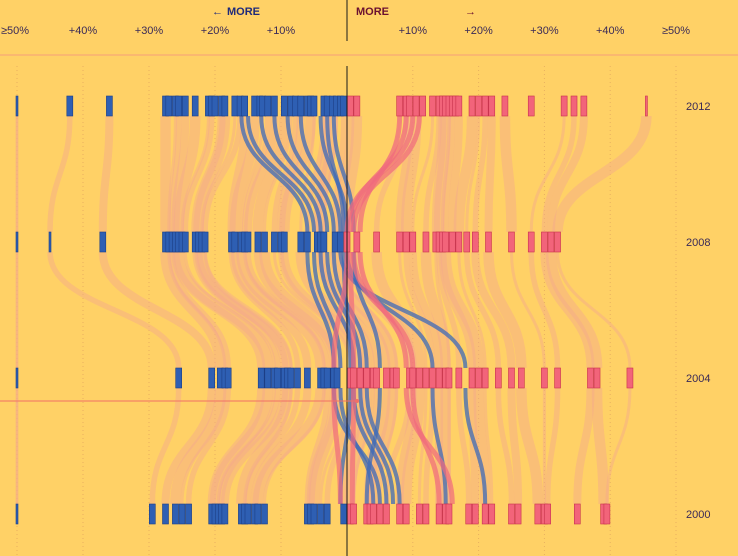 This screenshot has height=556, width=738. I want to click on header-left: ← MORE, so click(236, 12).